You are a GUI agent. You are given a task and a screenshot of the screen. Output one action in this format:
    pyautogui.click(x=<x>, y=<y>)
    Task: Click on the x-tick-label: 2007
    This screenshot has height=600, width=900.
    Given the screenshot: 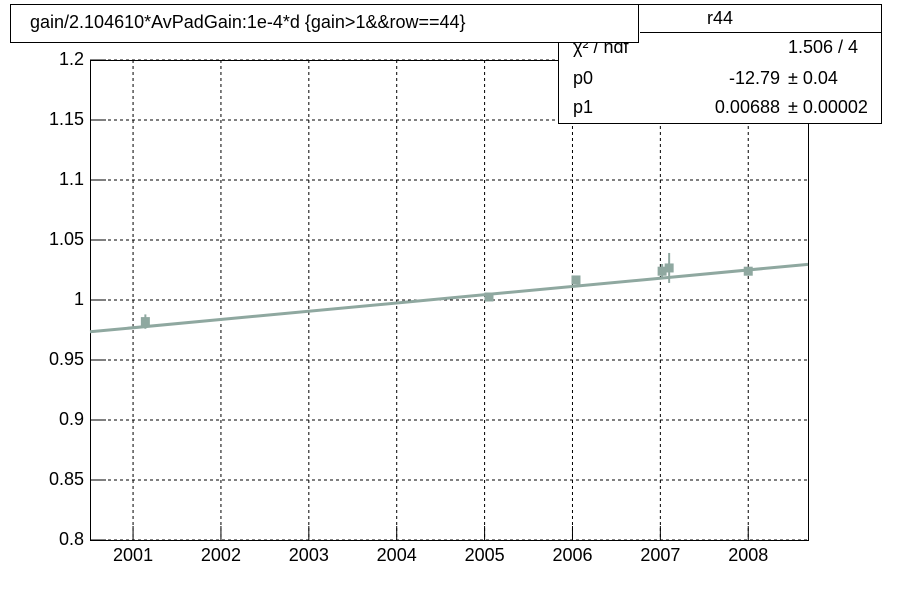 What is the action you would take?
    pyautogui.click(x=660, y=555)
    